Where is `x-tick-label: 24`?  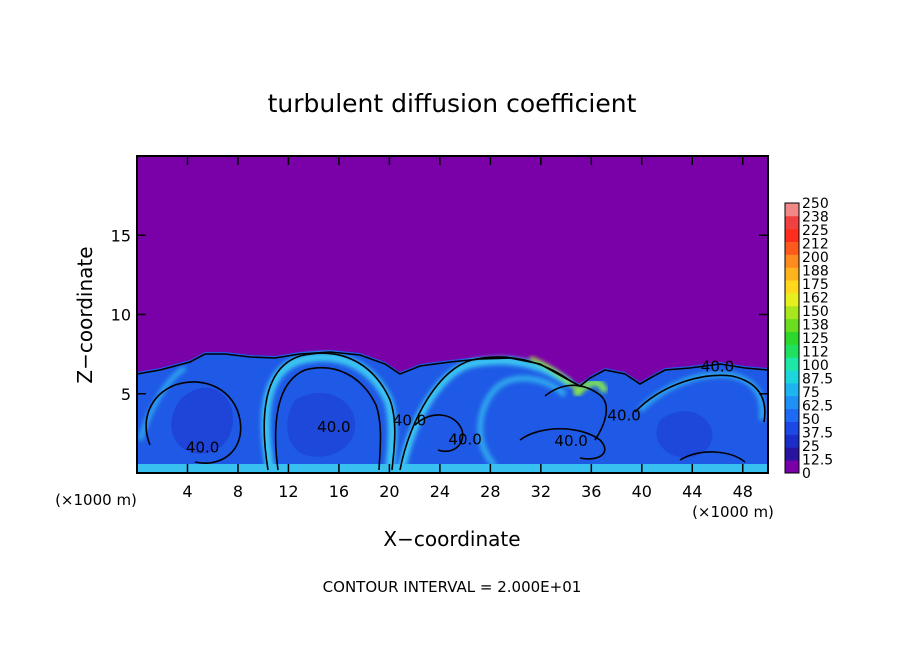
x-tick-label: 24 is located at coordinates (440, 491).